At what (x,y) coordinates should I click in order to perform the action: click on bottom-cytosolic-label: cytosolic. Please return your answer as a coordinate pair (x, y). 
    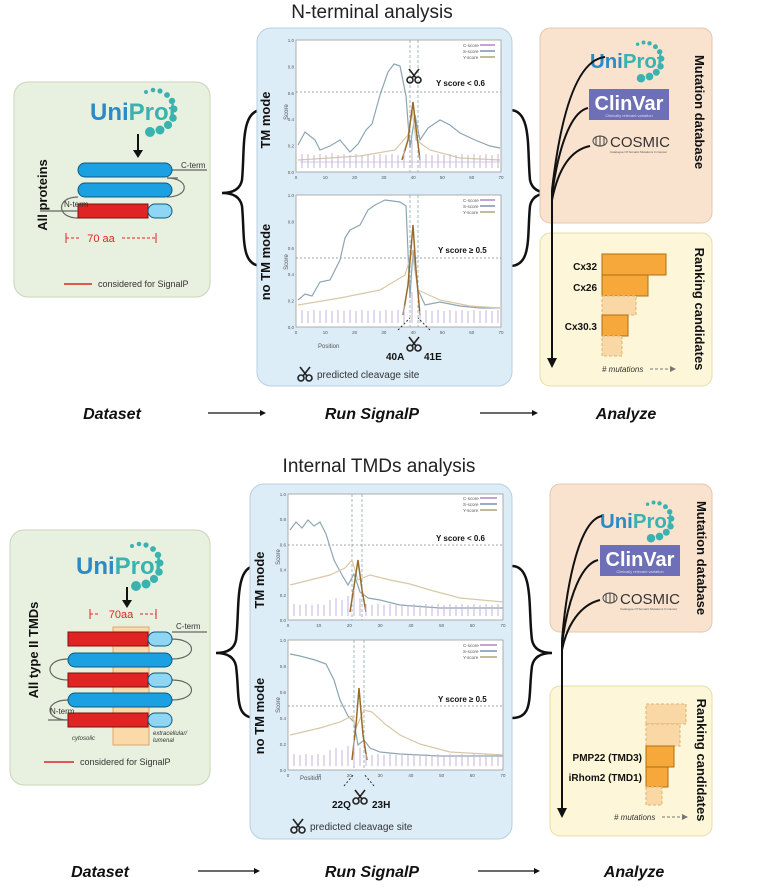
    Looking at the image, I should click on (83, 739).